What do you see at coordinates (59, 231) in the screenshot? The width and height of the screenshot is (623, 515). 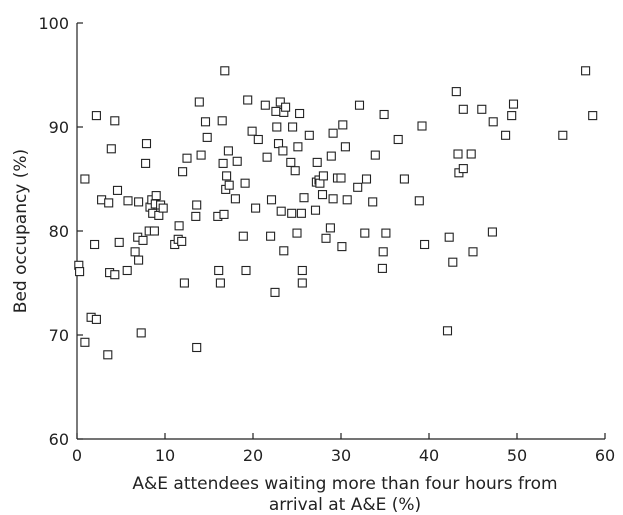 I see `y-tick-label: 80` at bounding box center [59, 231].